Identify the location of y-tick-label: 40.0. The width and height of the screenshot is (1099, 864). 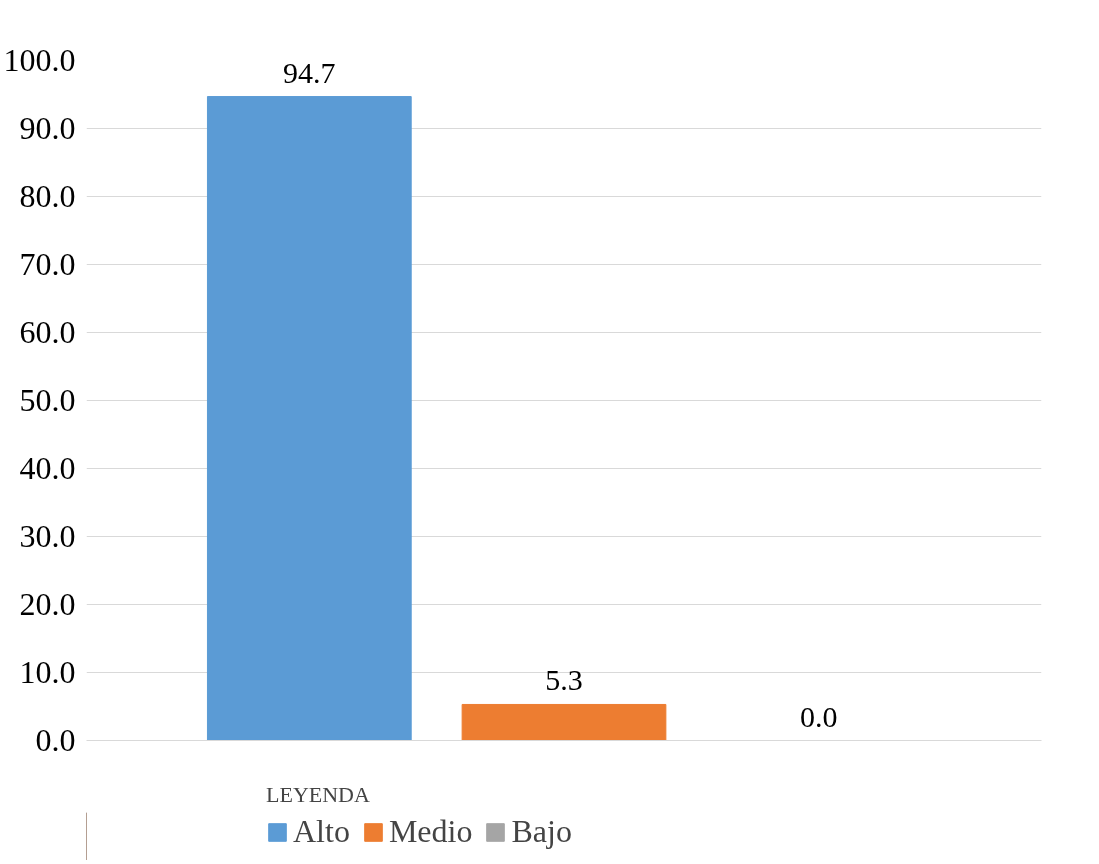
(47, 468).